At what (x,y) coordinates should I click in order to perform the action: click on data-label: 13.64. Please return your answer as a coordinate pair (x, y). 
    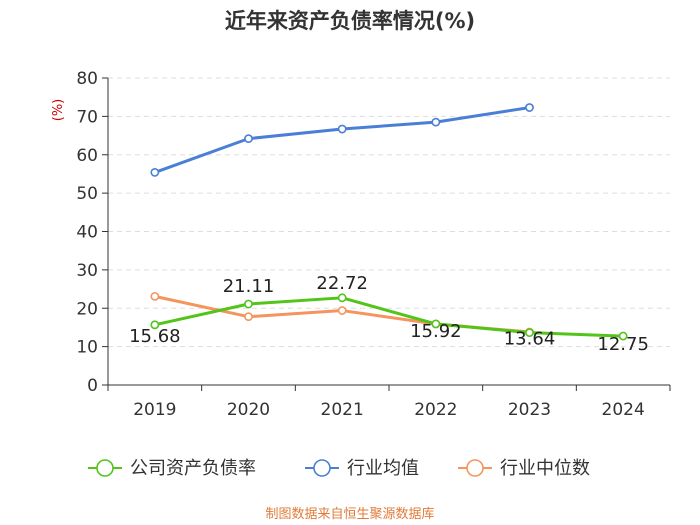
    Looking at the image, I should click on (530, 339).